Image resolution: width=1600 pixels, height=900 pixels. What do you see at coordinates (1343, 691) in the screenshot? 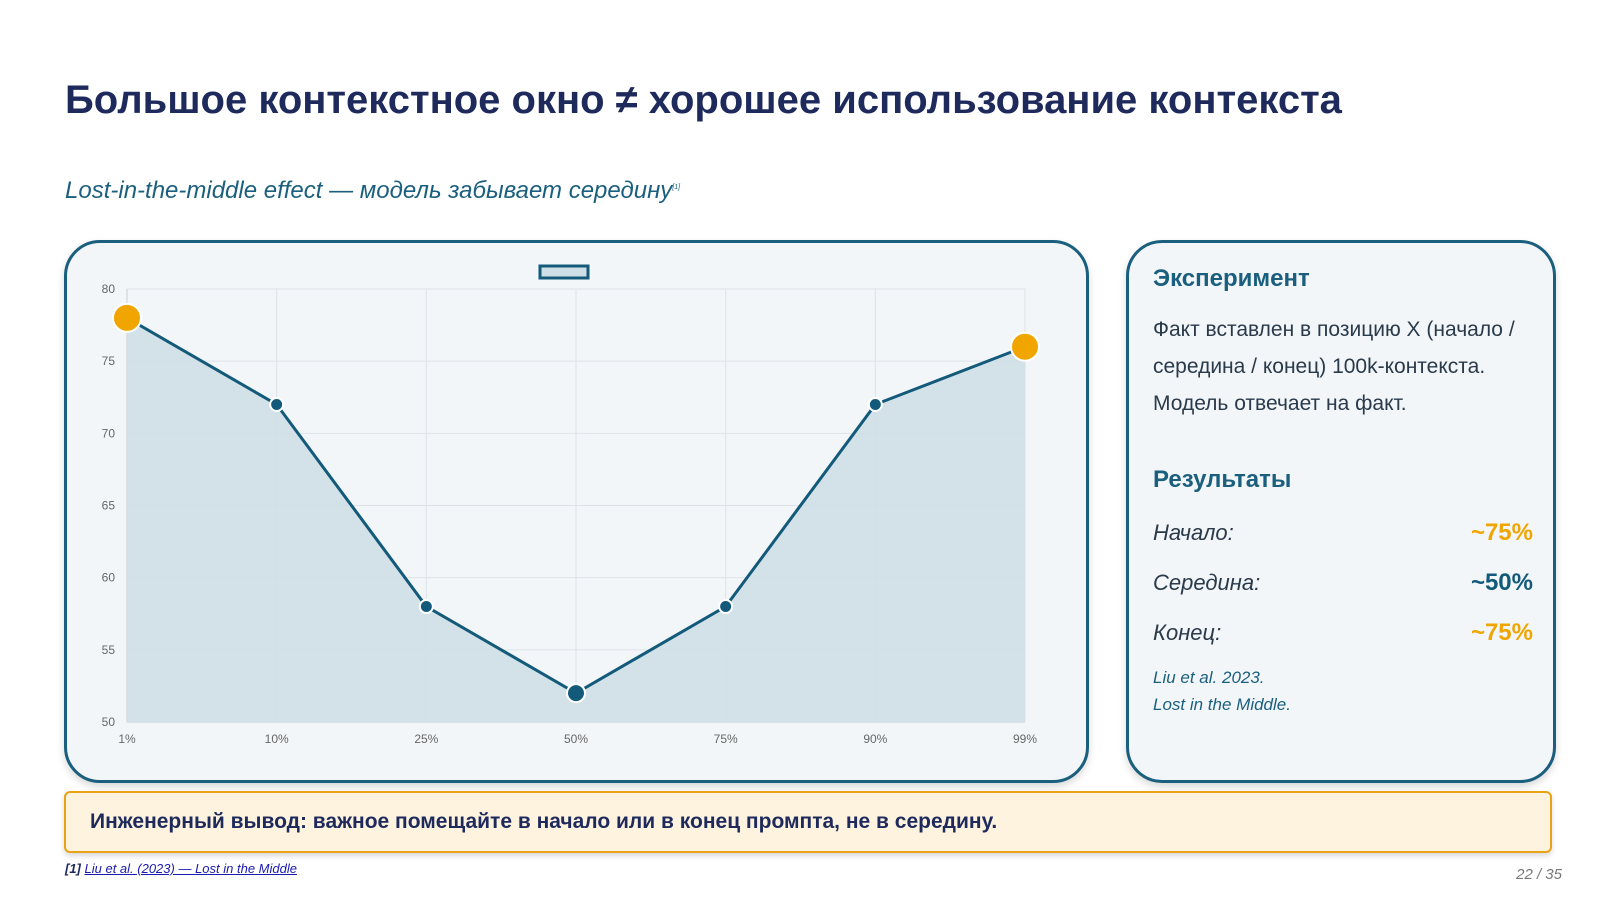
I see `citation: Liu et al. 2023. Lost in the Middle.` at bounding box center [1343, 691].